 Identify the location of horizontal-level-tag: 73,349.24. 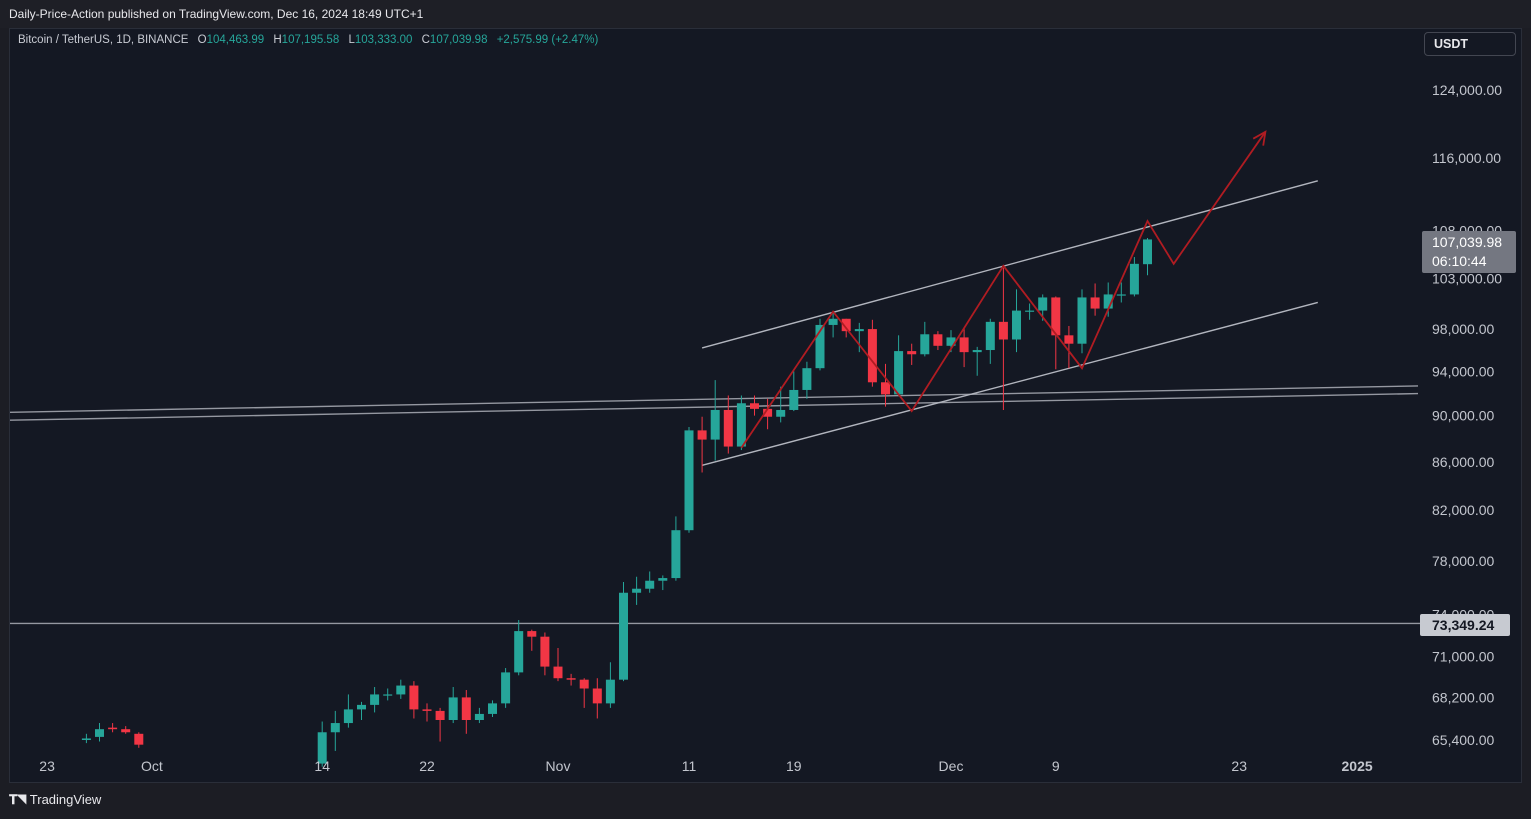
(1465, 625).